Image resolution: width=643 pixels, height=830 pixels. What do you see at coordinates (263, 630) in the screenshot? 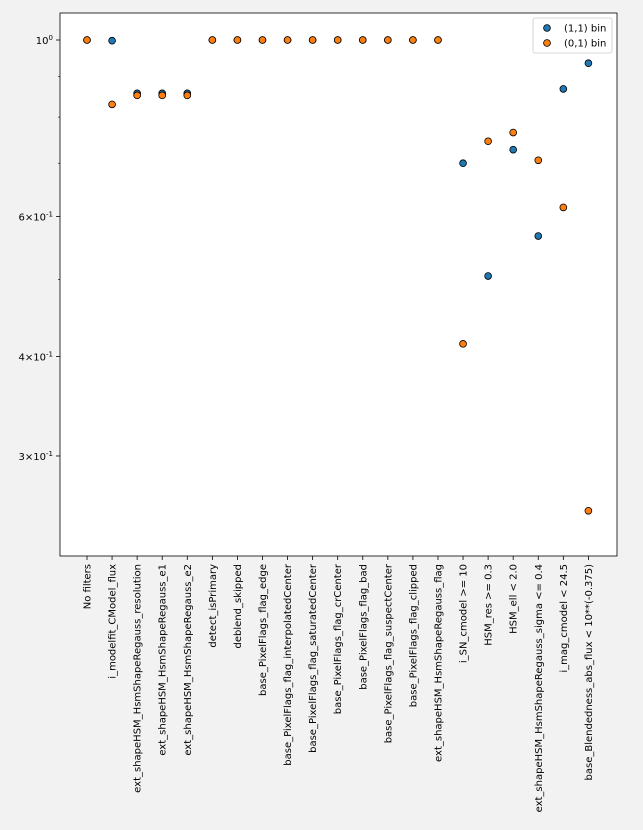
I see `x-tick-label: base_PixelFlags_flag_edge` at bounding box center [263, 630].